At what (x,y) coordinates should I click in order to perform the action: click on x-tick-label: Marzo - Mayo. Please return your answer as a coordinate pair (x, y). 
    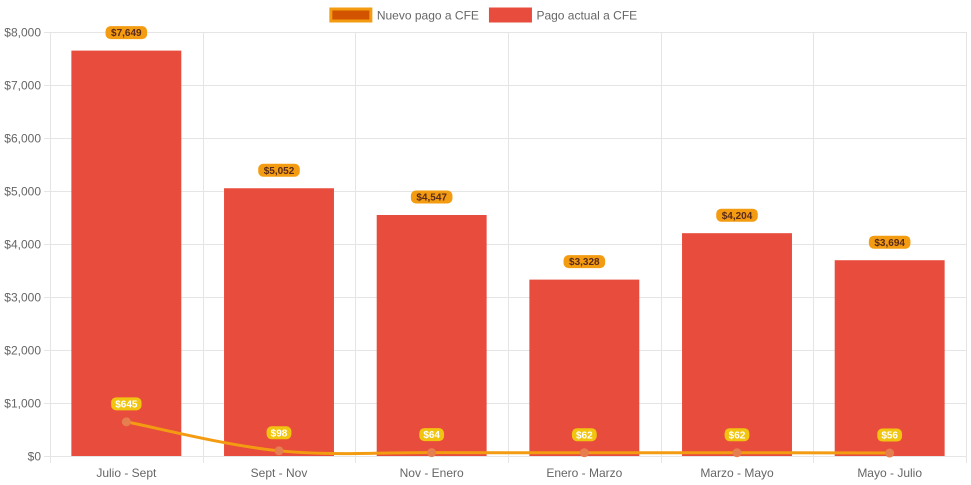
    Looking at the image, I should click on (737, 473).